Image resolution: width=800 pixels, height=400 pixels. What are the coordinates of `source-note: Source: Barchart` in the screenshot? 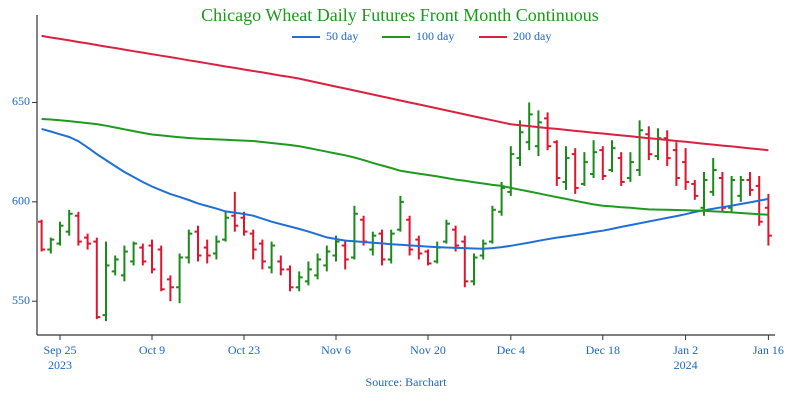 It's located at (407, 382).